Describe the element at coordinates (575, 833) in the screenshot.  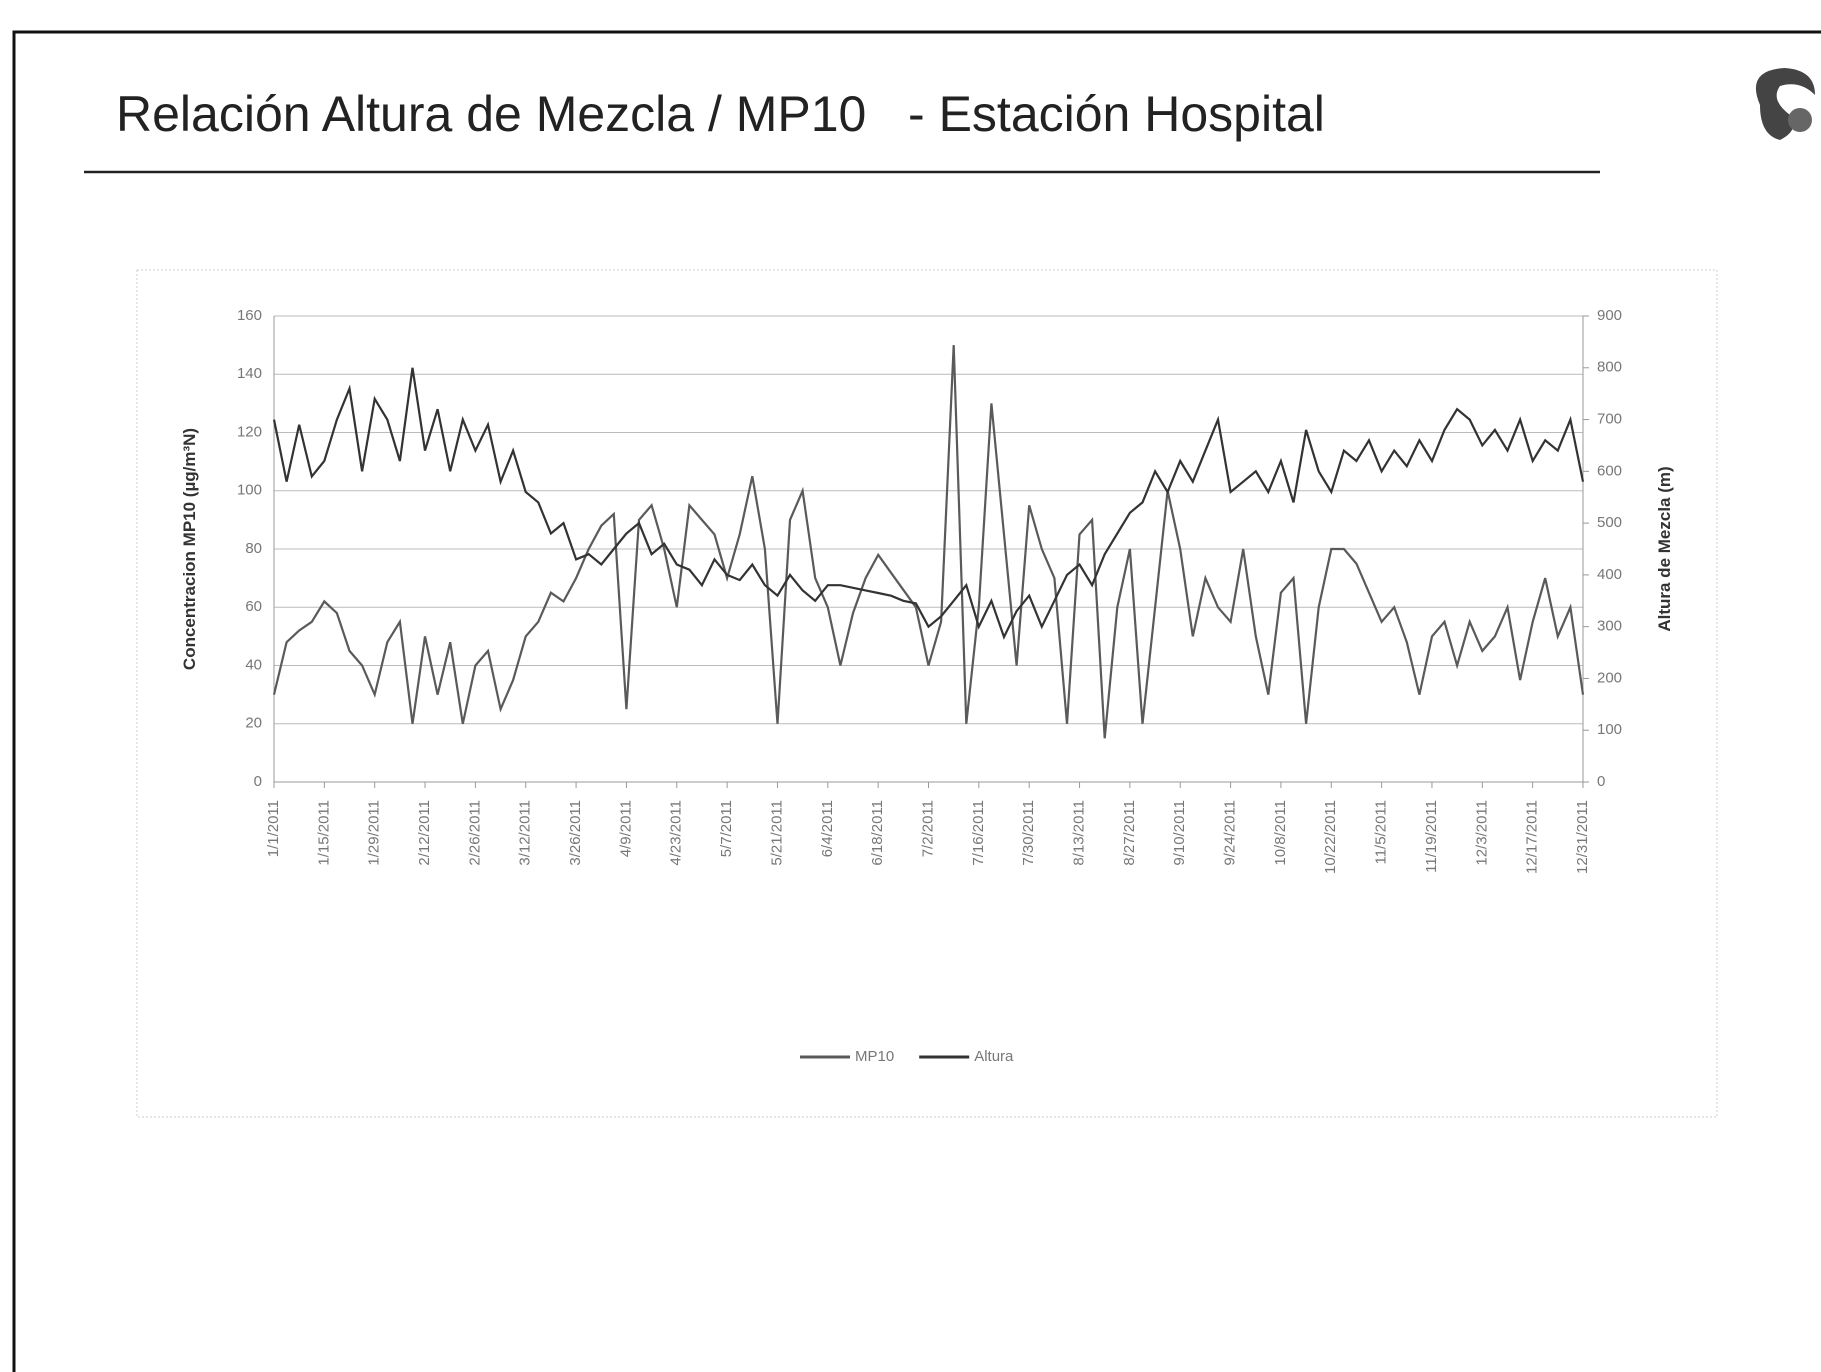
I see `x-tick-label: 3/26/2011` at that location.